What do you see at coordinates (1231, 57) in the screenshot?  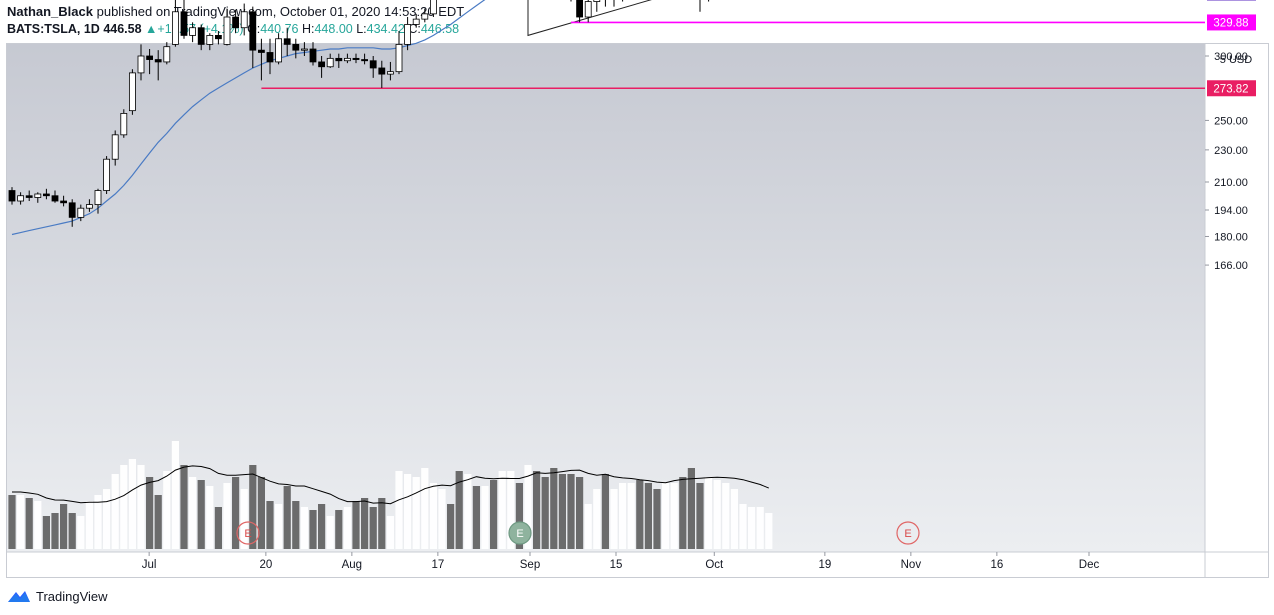 I see `price-tick-label: 300.00` at bounding box center [1231, 57].